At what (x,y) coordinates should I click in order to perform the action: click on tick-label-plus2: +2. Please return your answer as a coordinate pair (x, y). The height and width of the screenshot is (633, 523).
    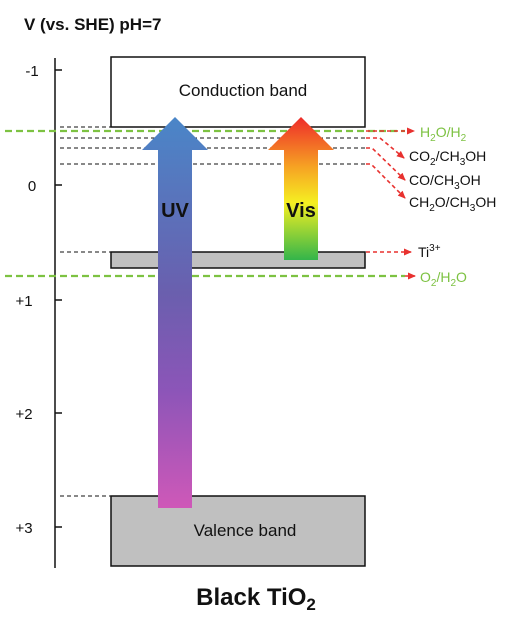
    Looking at the image, I should click on (23, 414).